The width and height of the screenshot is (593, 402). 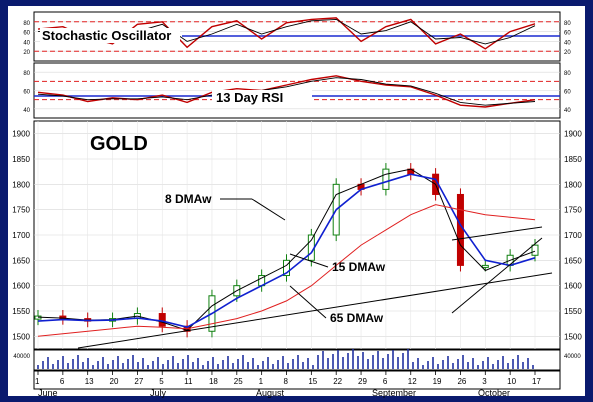 What do you see at coordinates (238, 381) in the screenshot?
I see `x-tick-label: 25` at bounding box center [238, 381].